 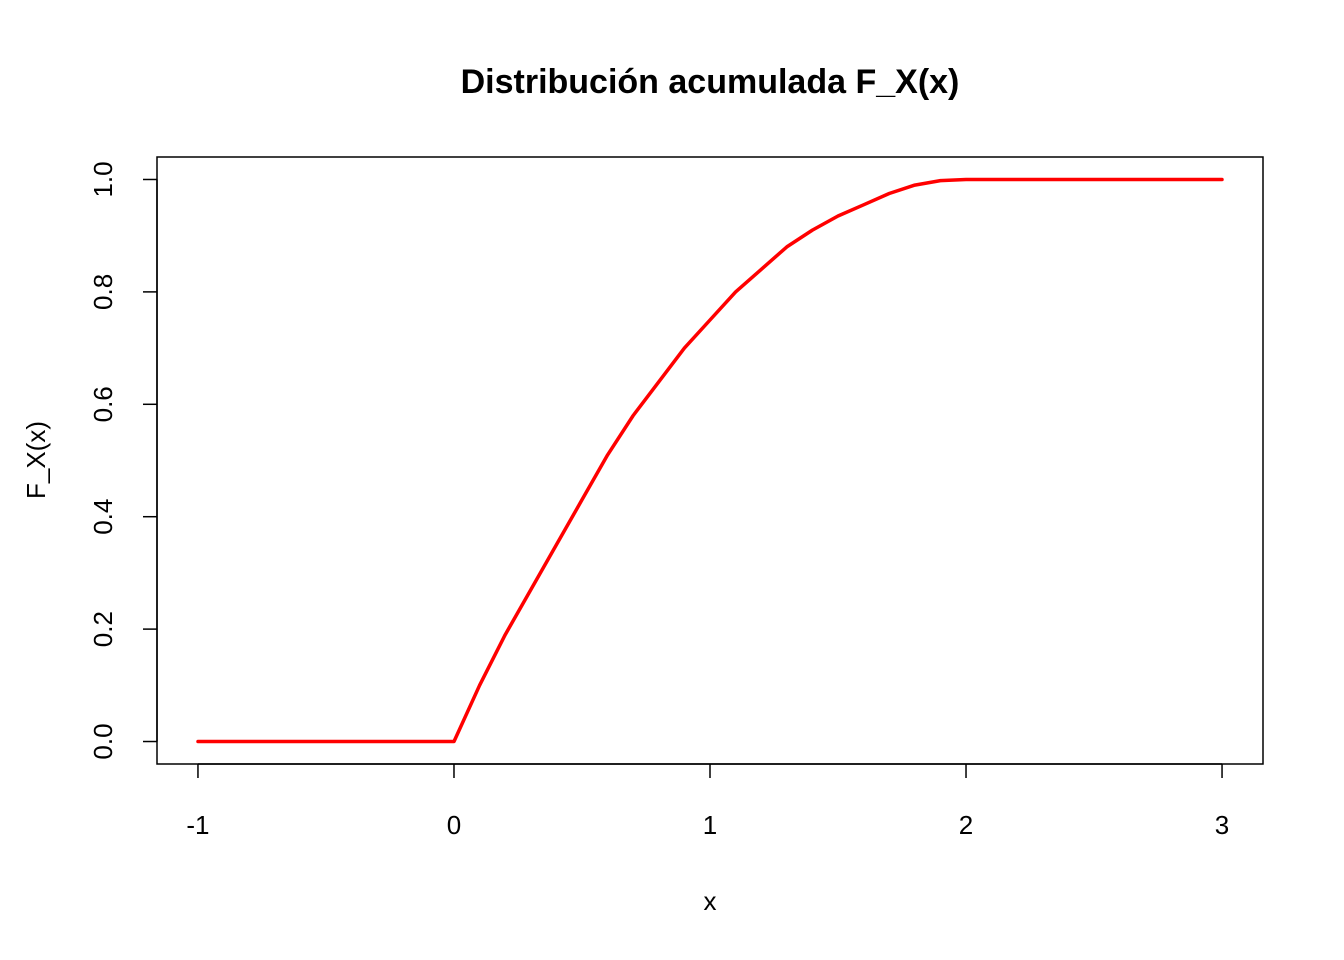 I want to click on x-tick-label: -1, so click(x=197, y=825).